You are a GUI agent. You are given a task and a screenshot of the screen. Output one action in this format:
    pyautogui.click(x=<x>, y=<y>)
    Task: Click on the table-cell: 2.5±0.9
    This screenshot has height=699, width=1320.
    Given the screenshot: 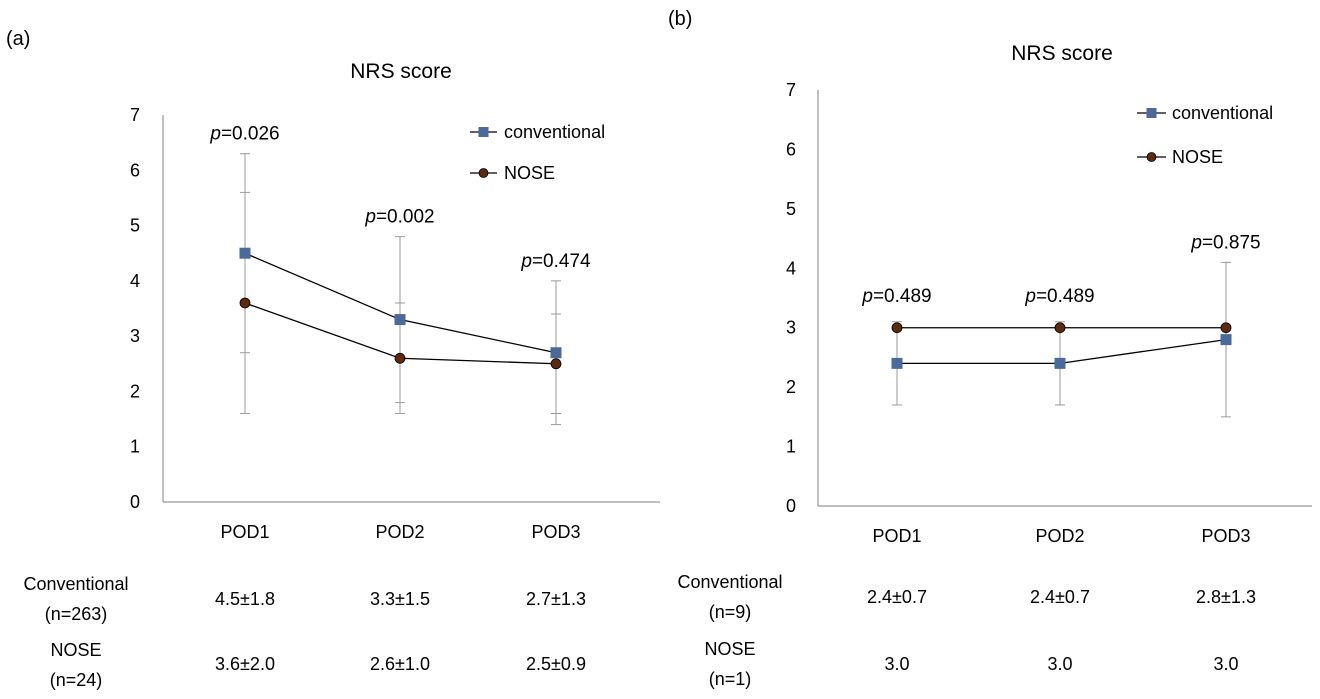 What is the action you would take?
    pyautogui.click(x=556, y=664)
    